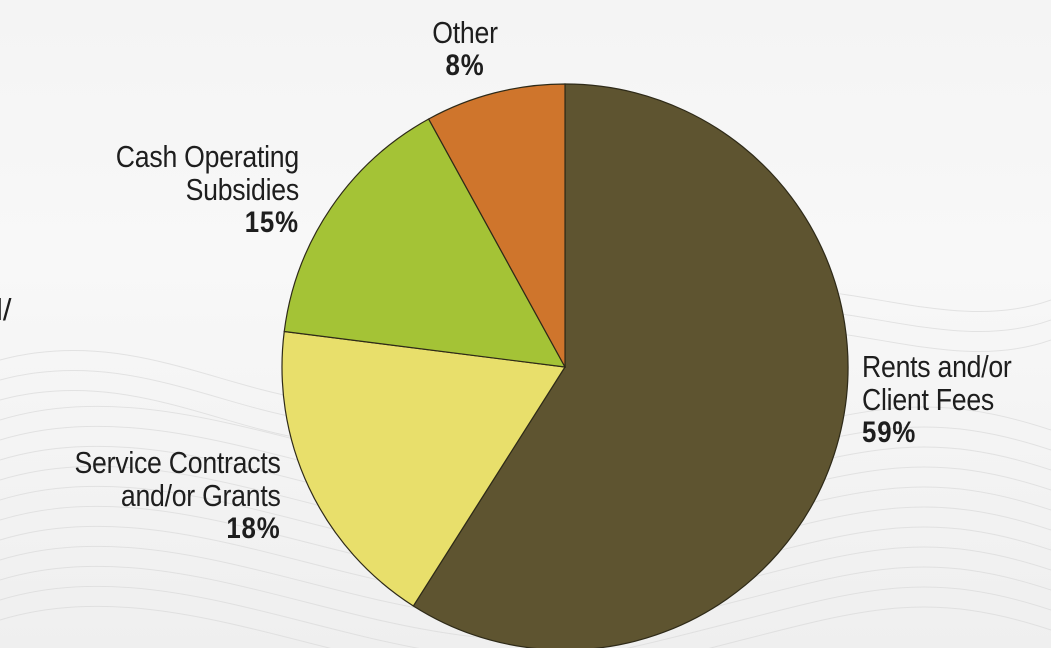  I want to click on slice-label-service-line1: Service Contracts, so click(177, 462).